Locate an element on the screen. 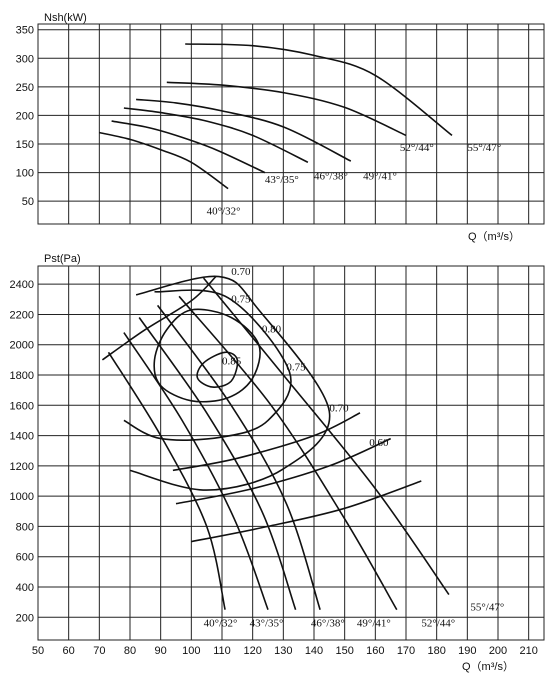 Image resolution: width=558 pixels, height=678 pixels. power-curve-label: 40°/32° is located at coordinates (224, 211).